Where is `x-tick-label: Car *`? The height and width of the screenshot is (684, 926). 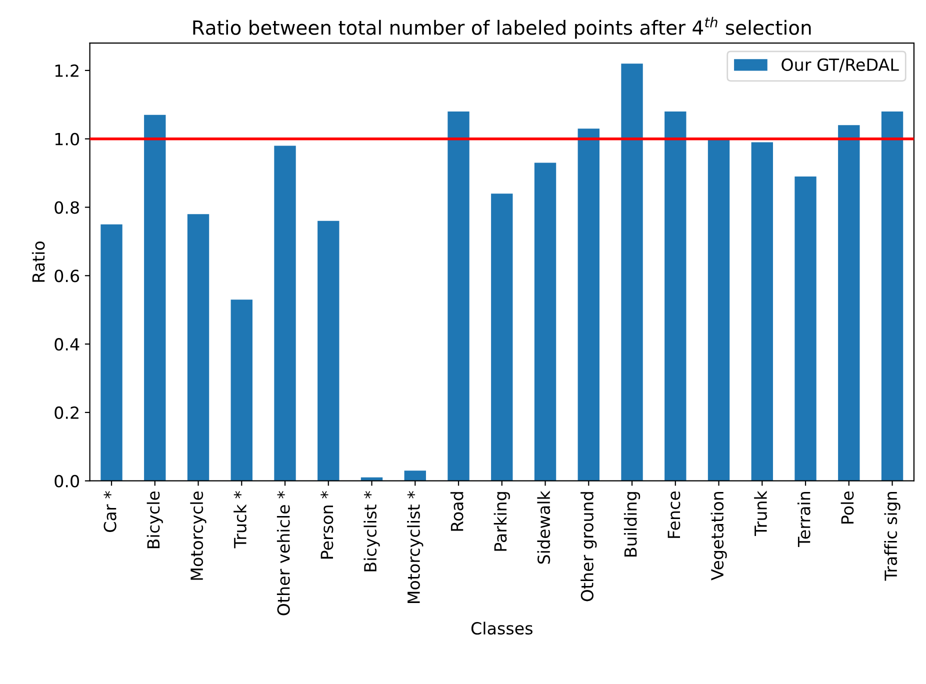
x-tick-label: Car * is located at coordinates (110, 511).